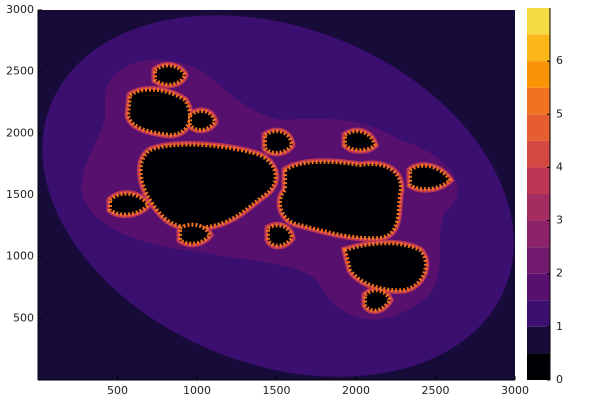 The width and height of the screenshot is (600, 404). I want to click on colorbar-tick-label: 1, so click(559, 326).